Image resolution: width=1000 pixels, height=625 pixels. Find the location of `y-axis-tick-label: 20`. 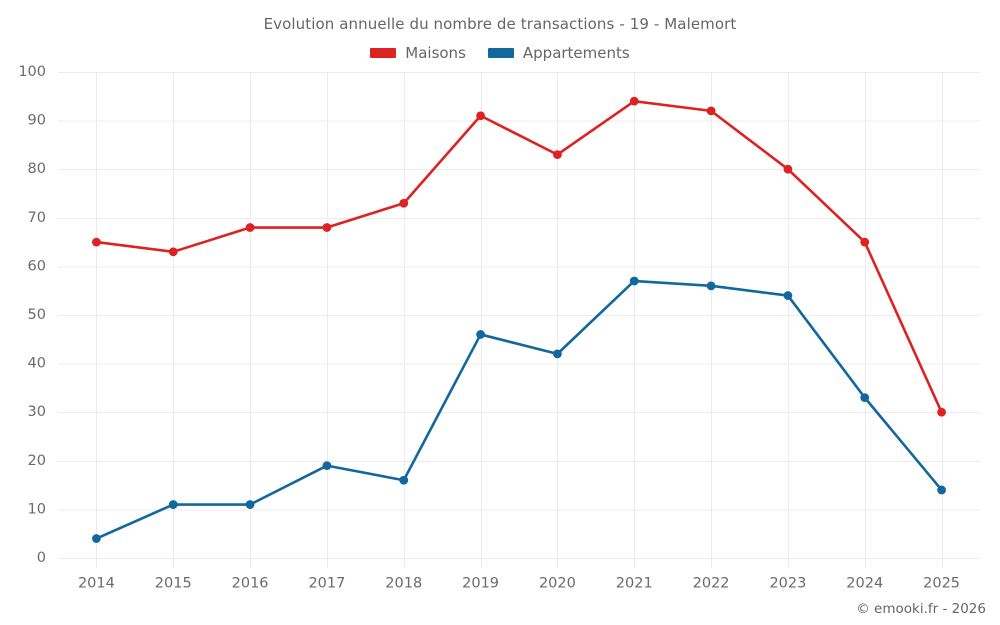

y-axis-tick-label: 20 is located at coordinates (37, 461).